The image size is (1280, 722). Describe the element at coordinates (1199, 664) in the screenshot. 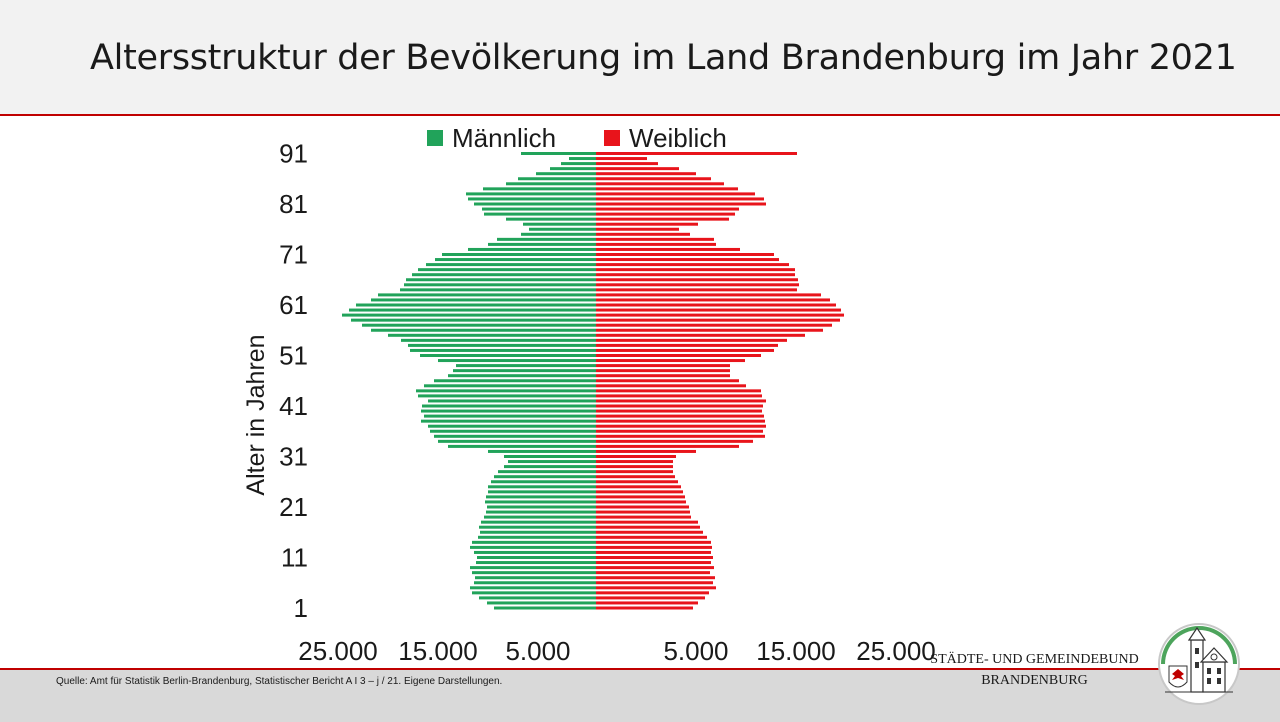

I see `organization-logo-icon` at that location.